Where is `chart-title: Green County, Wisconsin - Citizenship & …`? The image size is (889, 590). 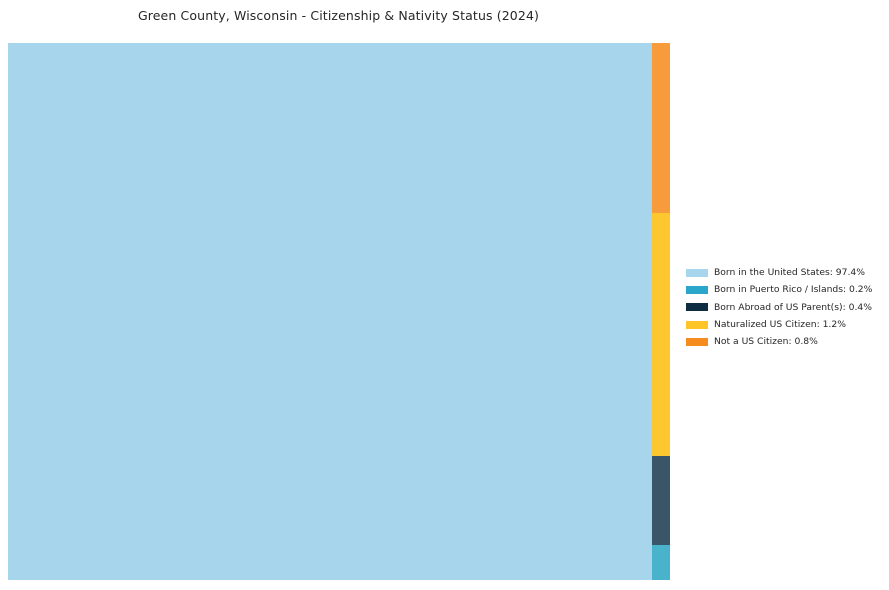
chart-title: Green County, Wisconsin - Citizenship & … is located at coordinates (338, 15).